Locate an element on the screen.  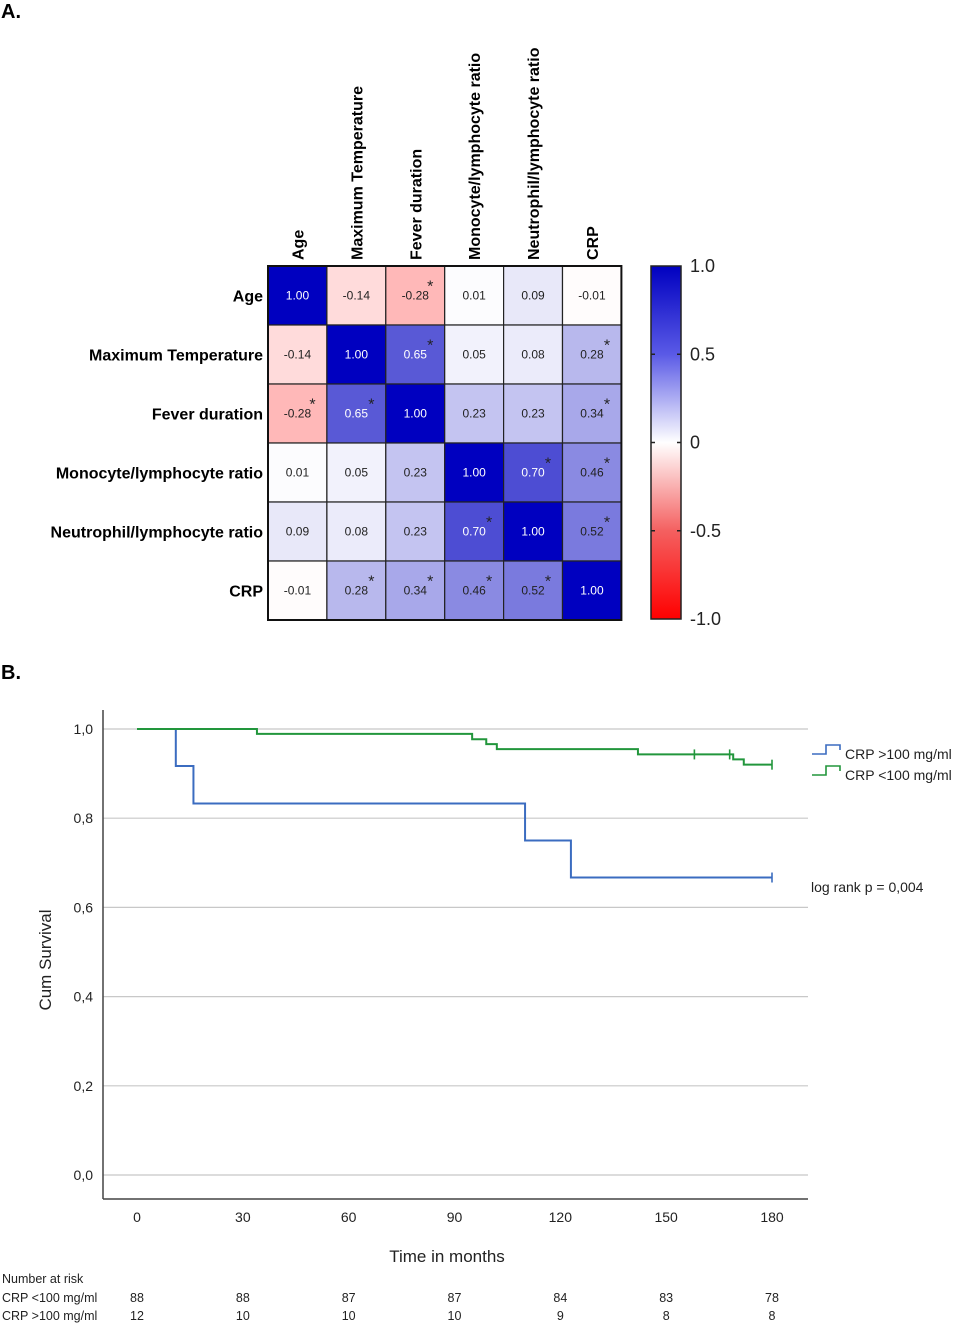
cell-value: -0.14 is located at coordinates (357, 296).